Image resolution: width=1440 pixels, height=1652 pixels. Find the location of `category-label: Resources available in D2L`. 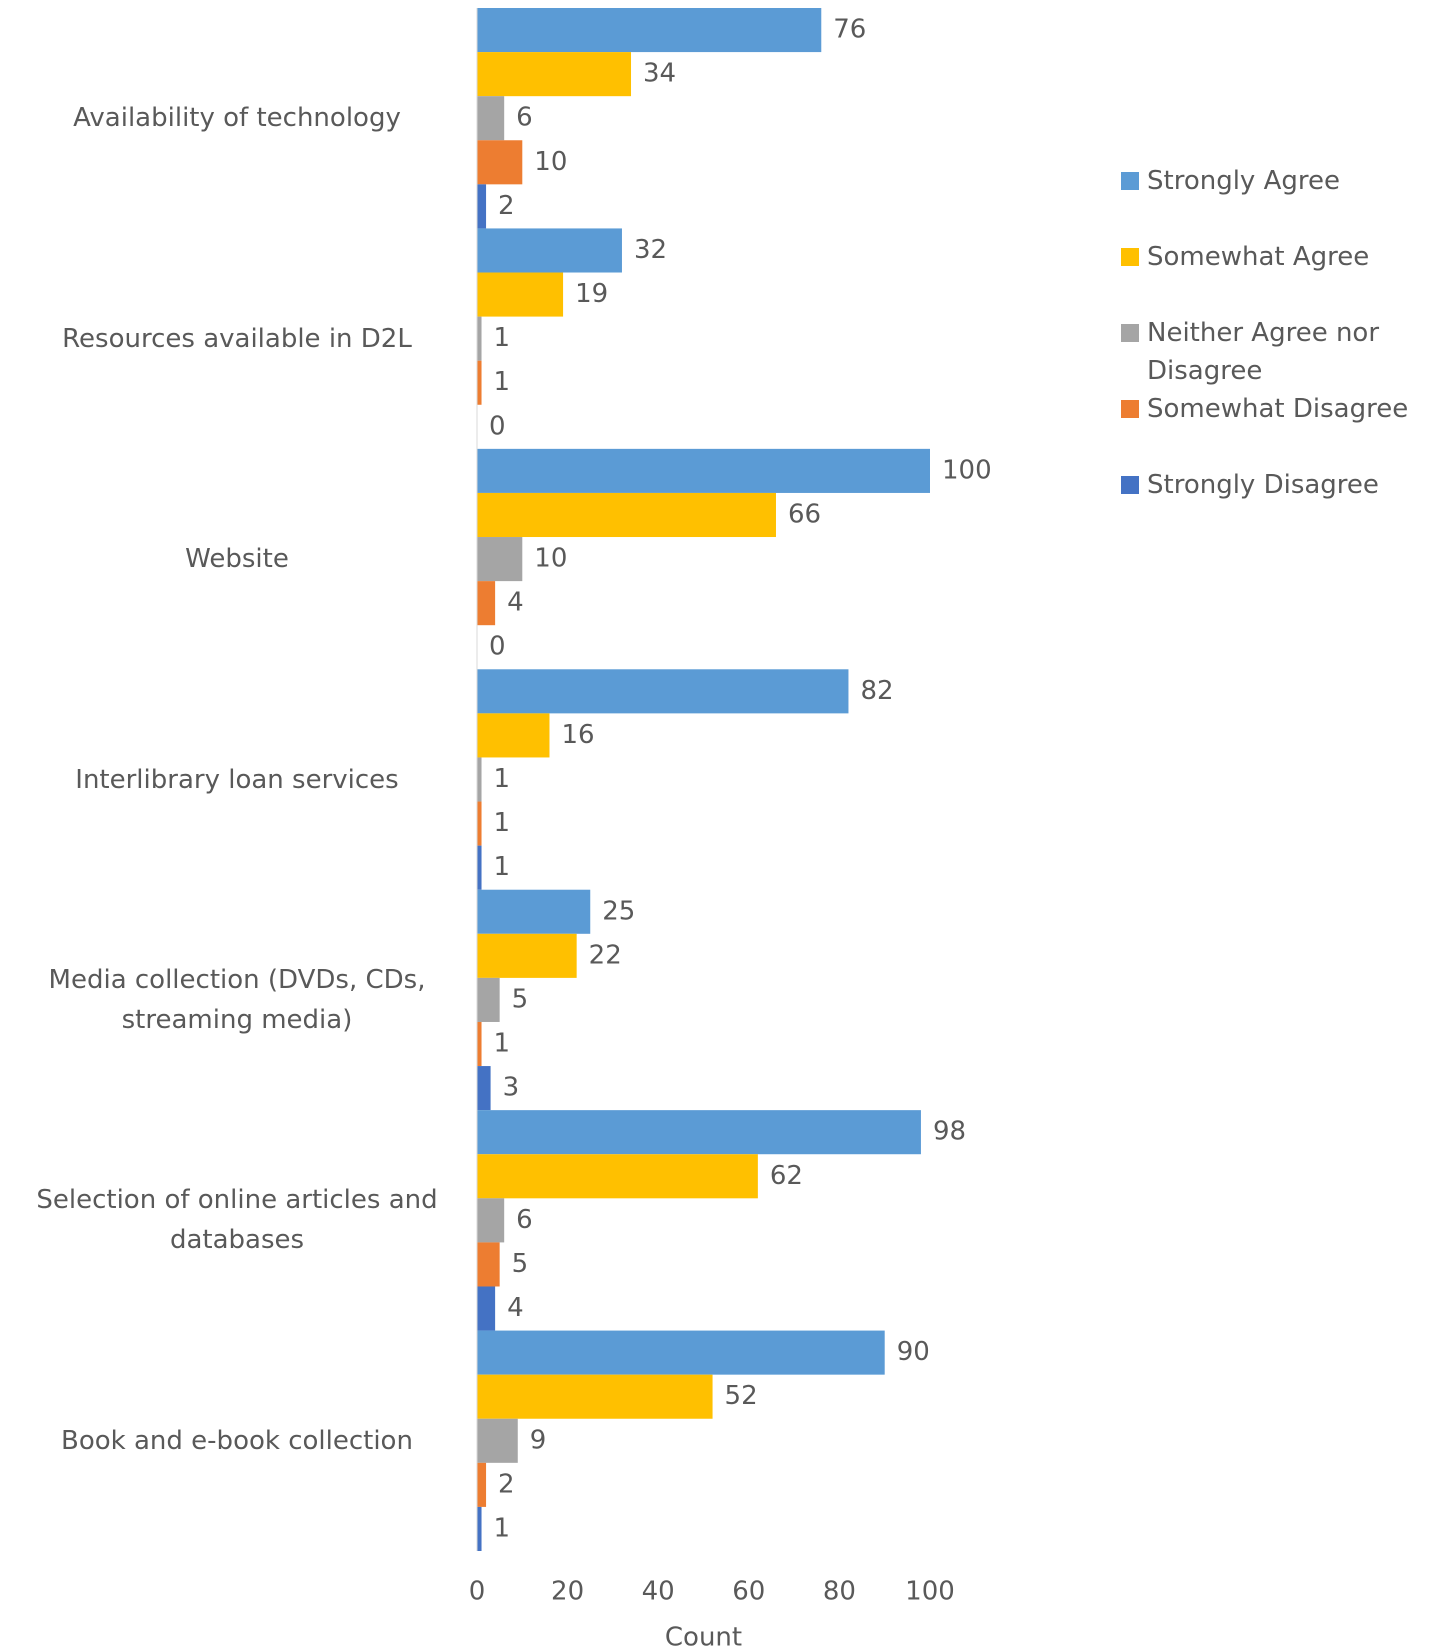

category-label: Resources available in D2L is located at coordinates (237, 338).